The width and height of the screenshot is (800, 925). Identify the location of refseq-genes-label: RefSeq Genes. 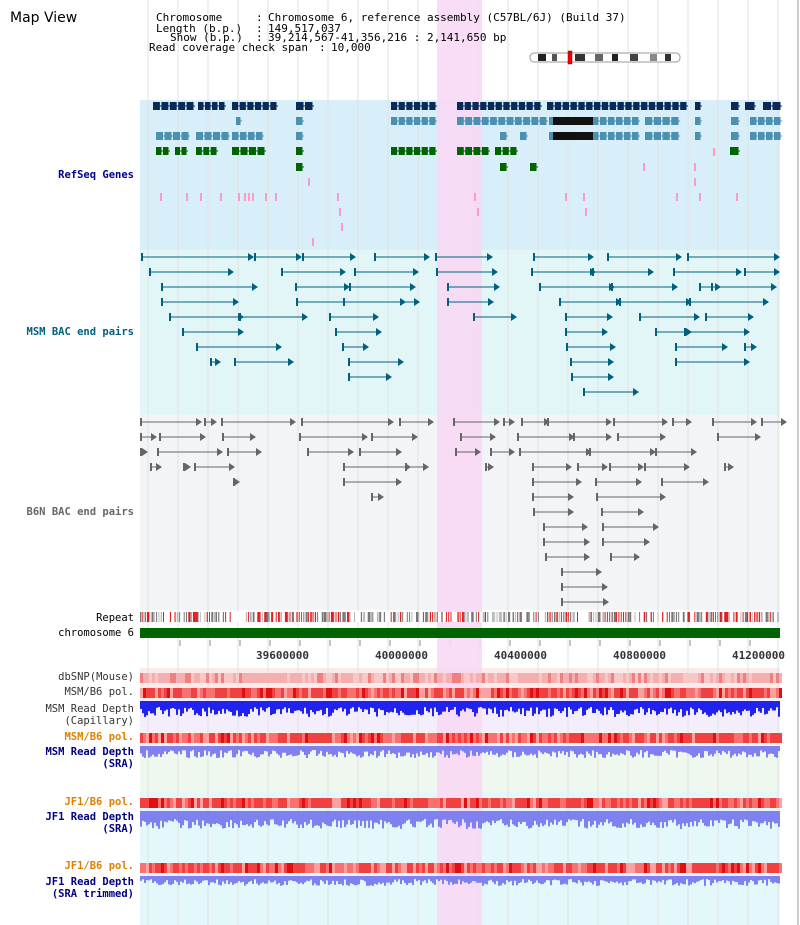
(96, 175).